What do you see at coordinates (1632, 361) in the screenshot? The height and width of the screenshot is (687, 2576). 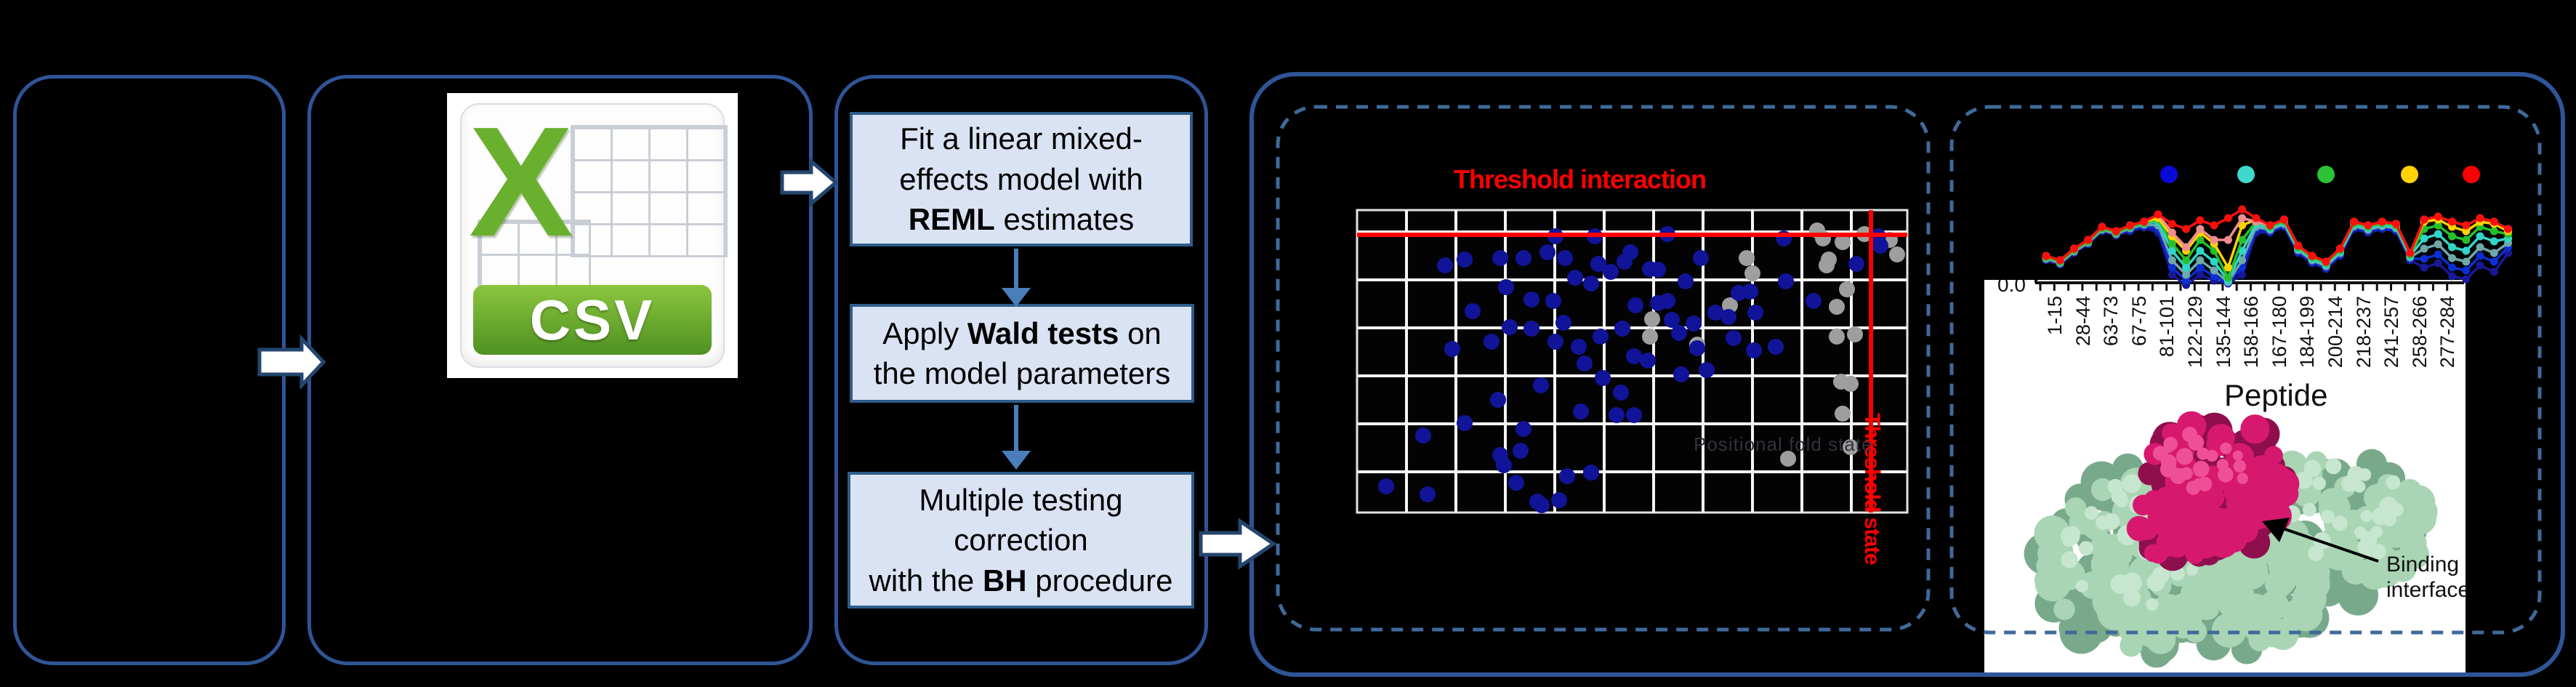 I see `threshold-scatter-plot` at bounding box center [1632, 361].